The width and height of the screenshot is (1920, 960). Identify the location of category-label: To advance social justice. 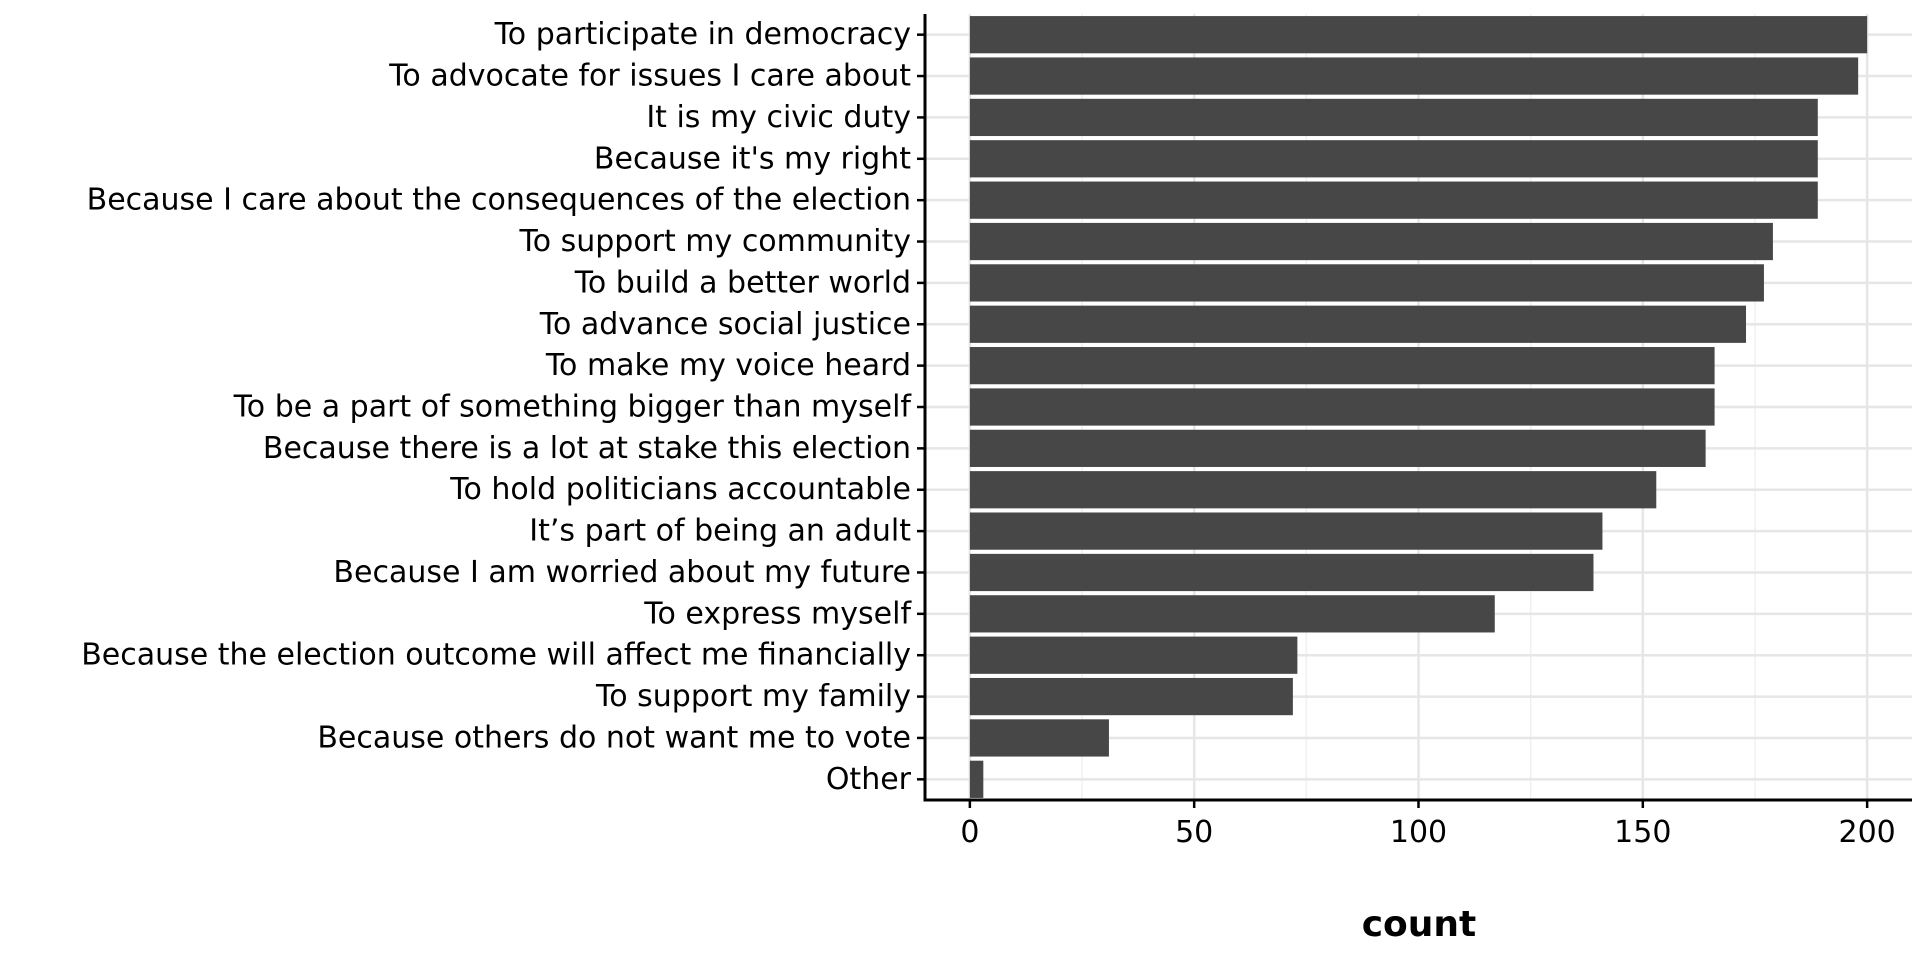
(725, 324).